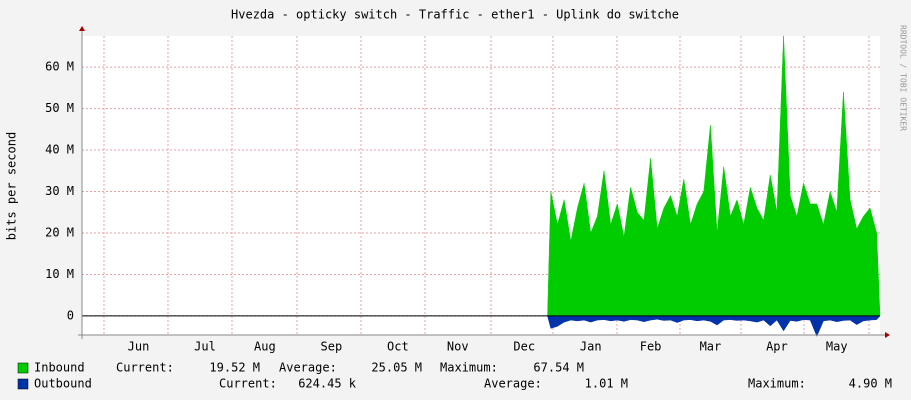  I want to click on legend-stat-value: 25.05 M, so click(396, 368).